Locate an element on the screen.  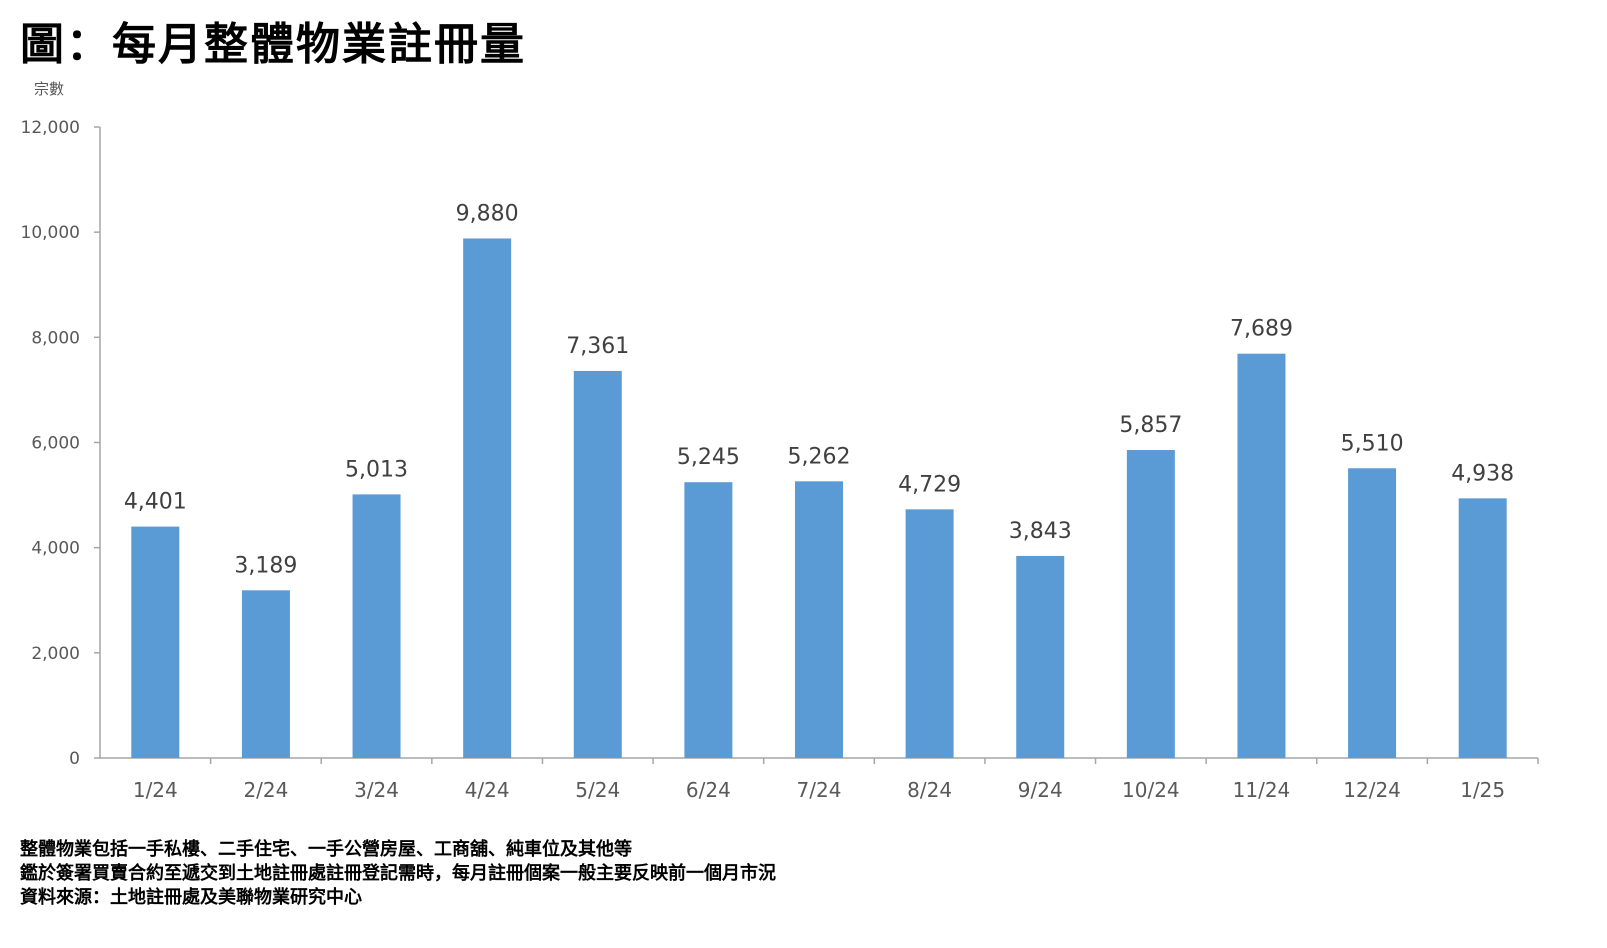
y-tick-label: 2,000 is located at coordinates (55, 654).